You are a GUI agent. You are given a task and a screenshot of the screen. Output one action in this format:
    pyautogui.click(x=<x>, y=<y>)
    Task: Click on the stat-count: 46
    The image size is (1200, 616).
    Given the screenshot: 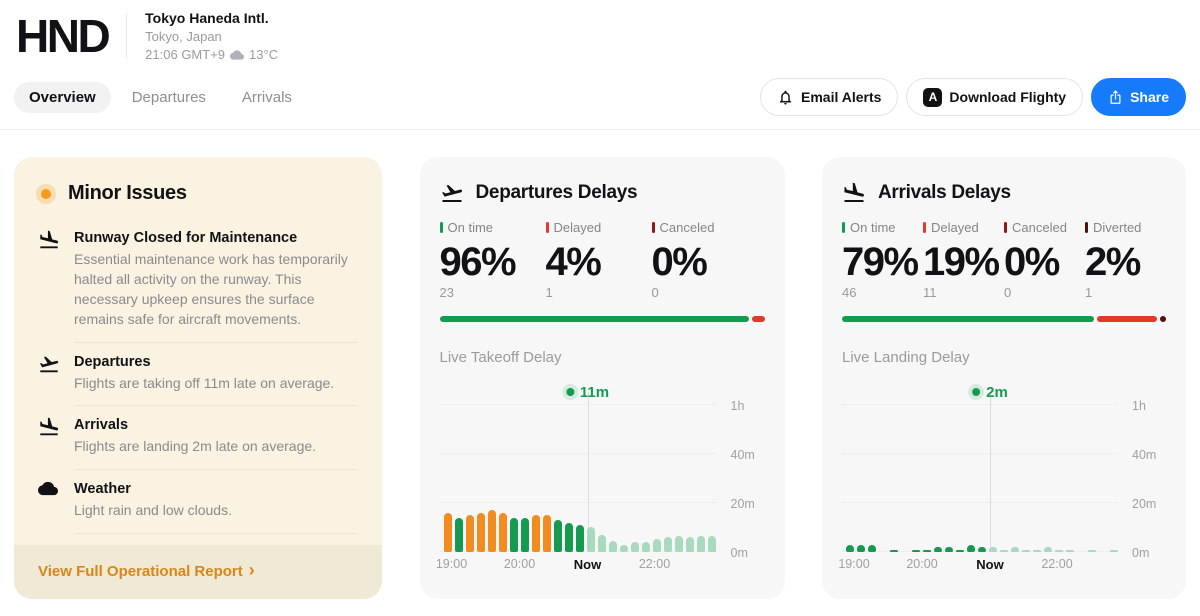 What is the action you would take?
    pyautogui.click(x=849, y=292)
    